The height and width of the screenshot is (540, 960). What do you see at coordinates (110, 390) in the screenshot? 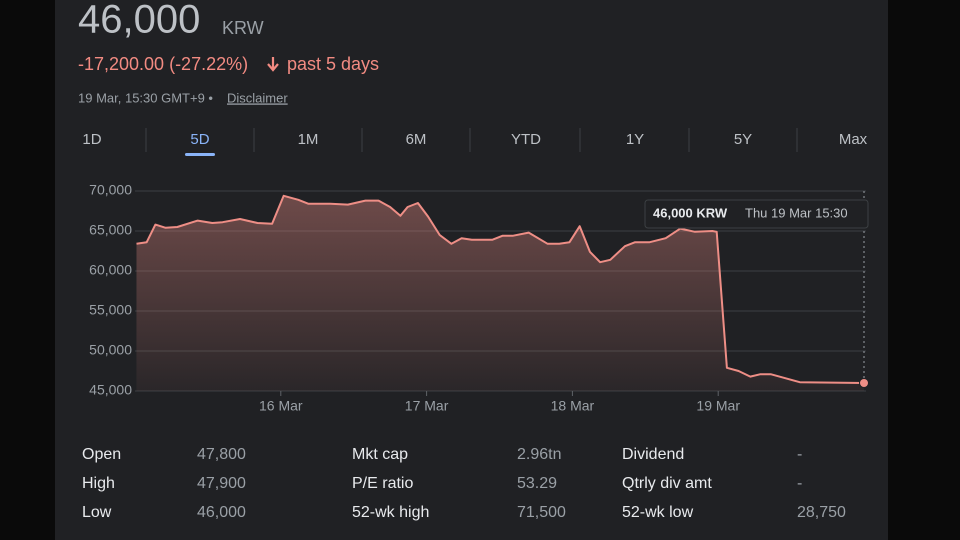
I see `y-tick-label: 45,000` at bounding box center [110, 390].